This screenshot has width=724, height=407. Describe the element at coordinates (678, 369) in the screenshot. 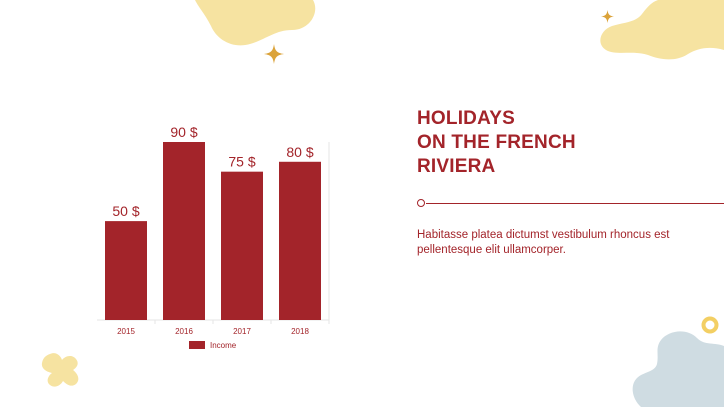

I see `blue-blob-bottom-right` at that location.